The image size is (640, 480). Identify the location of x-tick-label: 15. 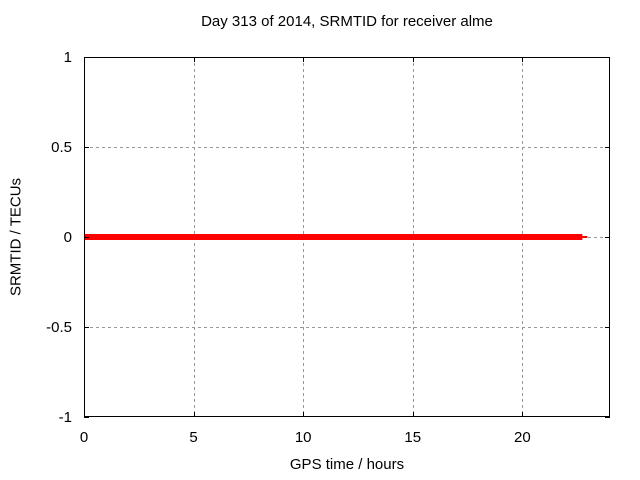
(412, 437).